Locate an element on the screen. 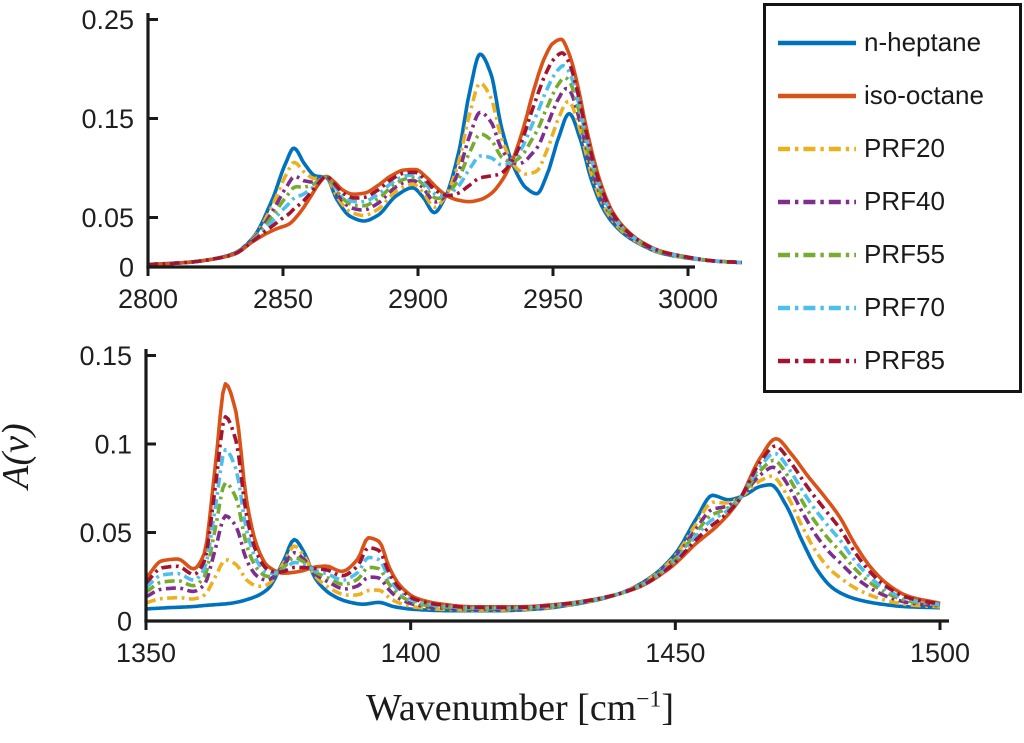  legend-entry-PRF20: PRF20 is located at coordinates (898, 148).